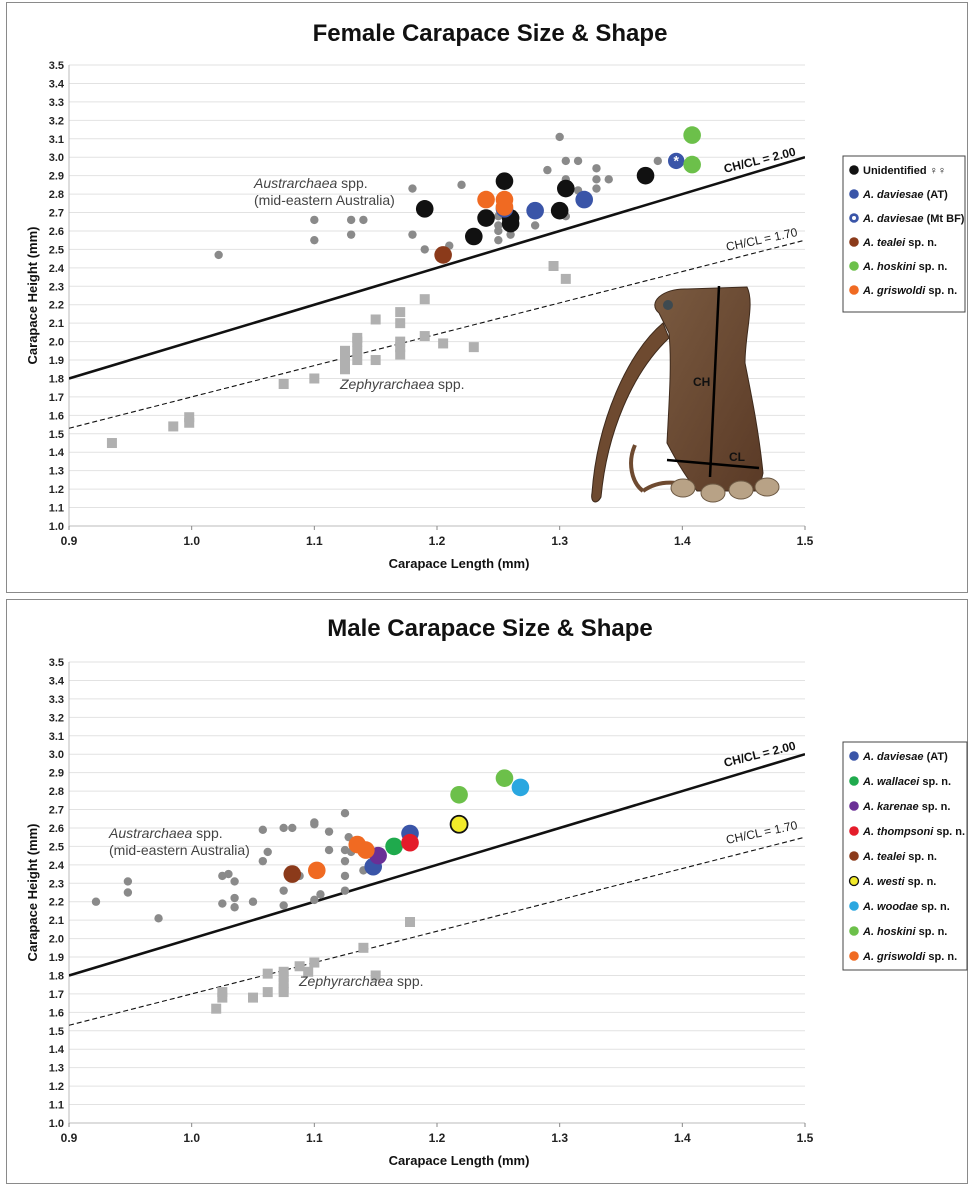  I want to click on y-tick-label: 1.4, so click(57, 1050).